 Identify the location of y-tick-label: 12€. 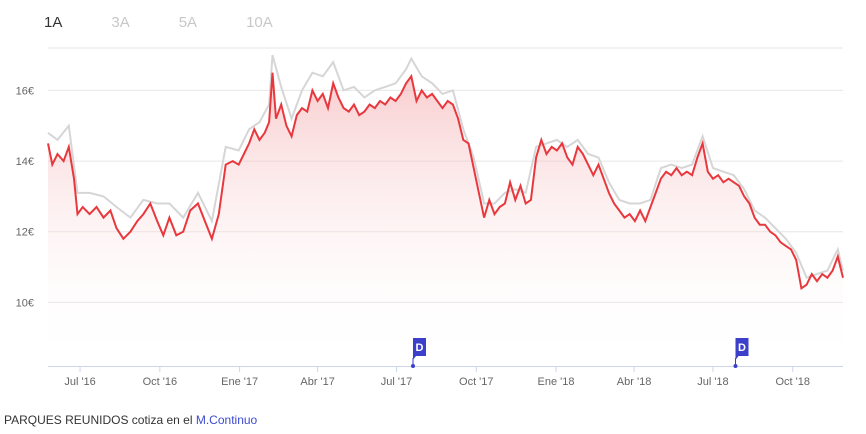
(25, 233).